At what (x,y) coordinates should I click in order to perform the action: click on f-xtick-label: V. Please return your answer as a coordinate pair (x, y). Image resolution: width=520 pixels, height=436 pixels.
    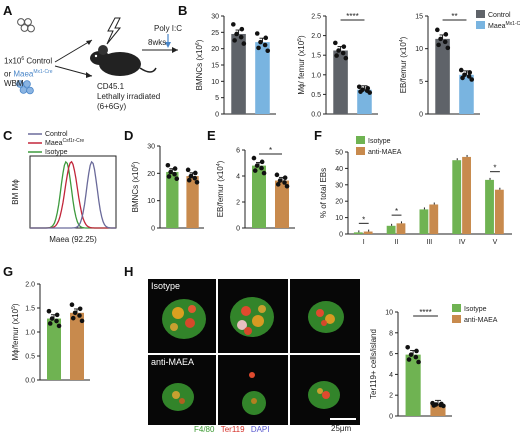
    Looking at the image, I should click on (495, 242).